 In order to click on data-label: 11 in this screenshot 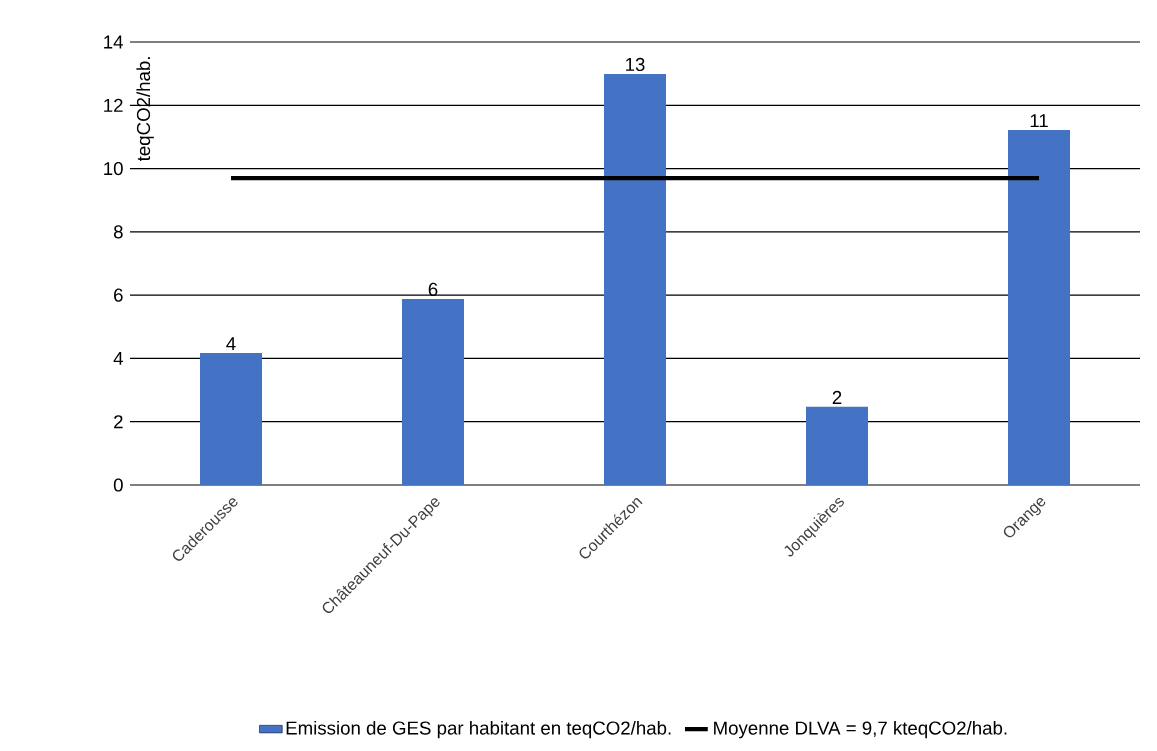, I will do `click(1039, 121)`.